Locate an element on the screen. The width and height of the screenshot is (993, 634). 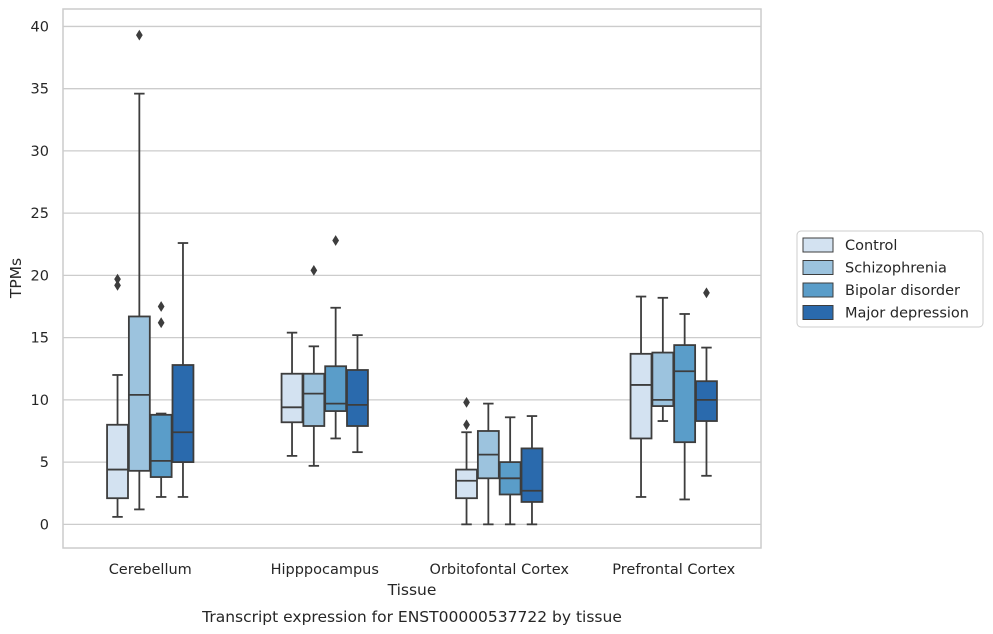
y-tick-label: 25 is located at coordinates (40, 214).